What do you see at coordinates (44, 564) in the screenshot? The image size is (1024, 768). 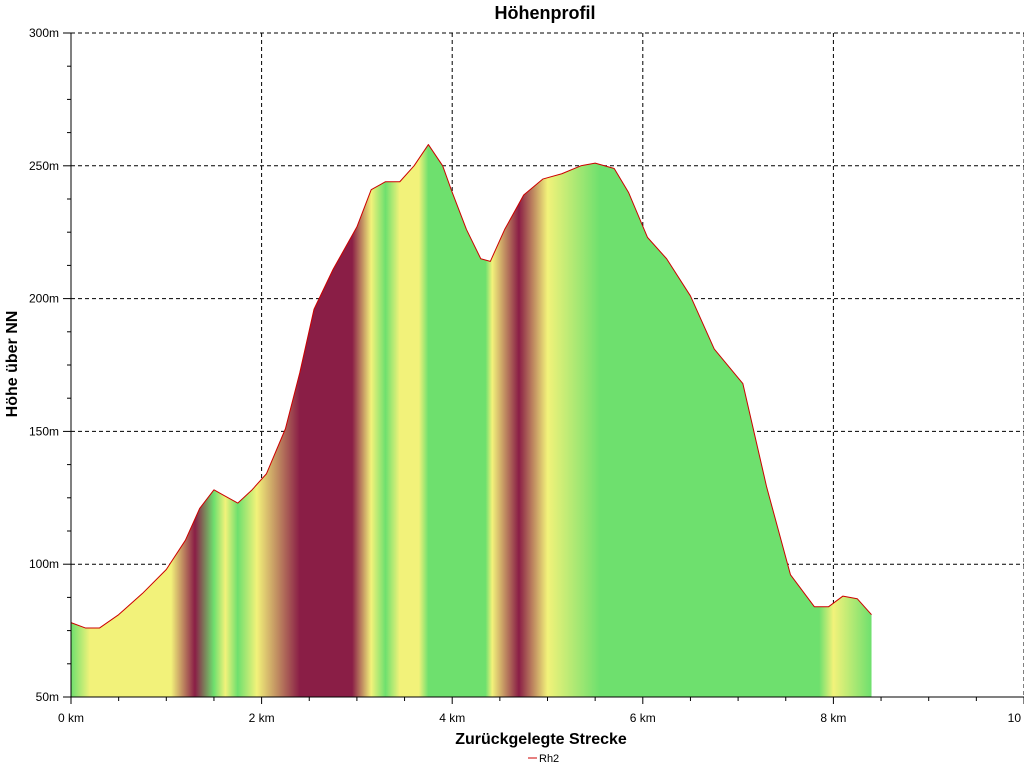 I see `y-tick-label: 100m` at bounding box center [44, 564].